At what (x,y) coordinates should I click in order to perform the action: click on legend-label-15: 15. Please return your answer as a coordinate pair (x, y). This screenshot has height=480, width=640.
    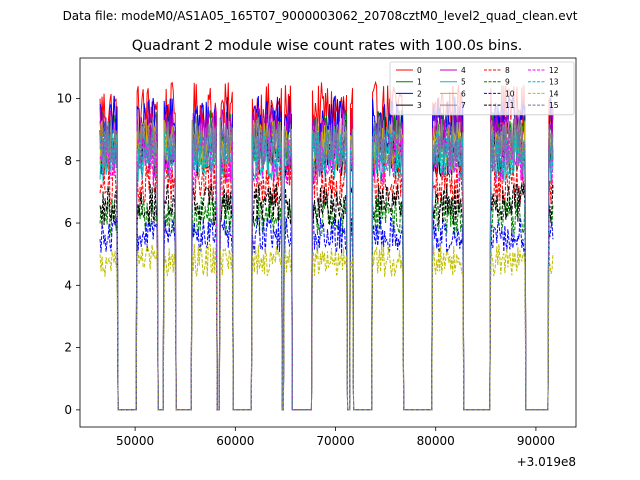
    Looking at the image, I should click on (554, 105).